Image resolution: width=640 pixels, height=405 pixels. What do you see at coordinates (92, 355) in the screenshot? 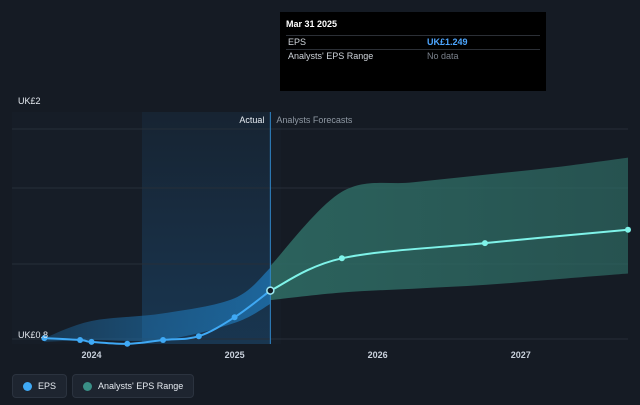
I see `x-tick-label: 2024` at bounding box center [92, 355].